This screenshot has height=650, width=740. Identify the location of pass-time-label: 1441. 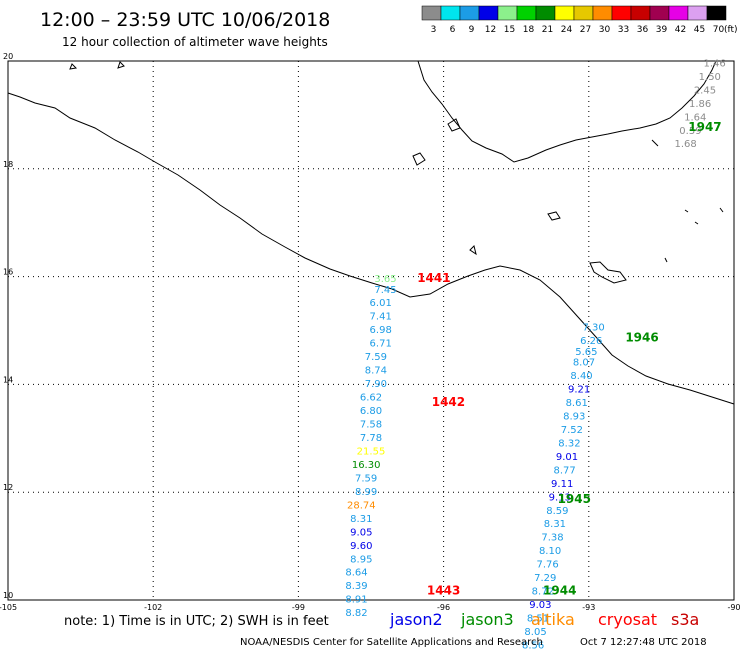
(433, 278).